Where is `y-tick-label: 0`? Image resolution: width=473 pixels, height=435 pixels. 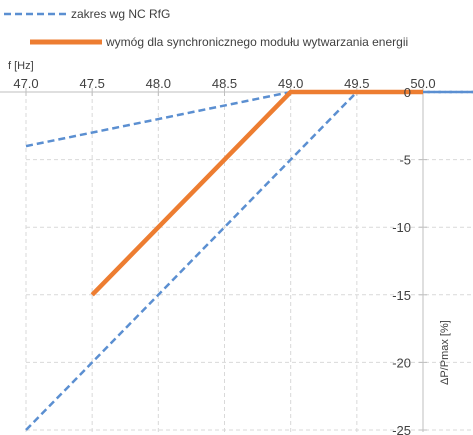 y-tick-label: 0 is located at coordinates (407, 92).